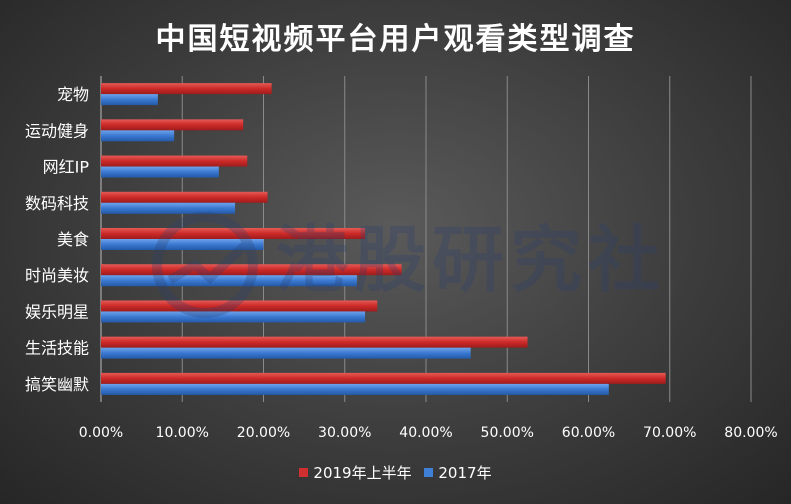 This screenshot has width=791, height=504. Describe the element at coordinates (101, 433) in the screenshot. I see `x-tick-label: 0.00%` at that location.